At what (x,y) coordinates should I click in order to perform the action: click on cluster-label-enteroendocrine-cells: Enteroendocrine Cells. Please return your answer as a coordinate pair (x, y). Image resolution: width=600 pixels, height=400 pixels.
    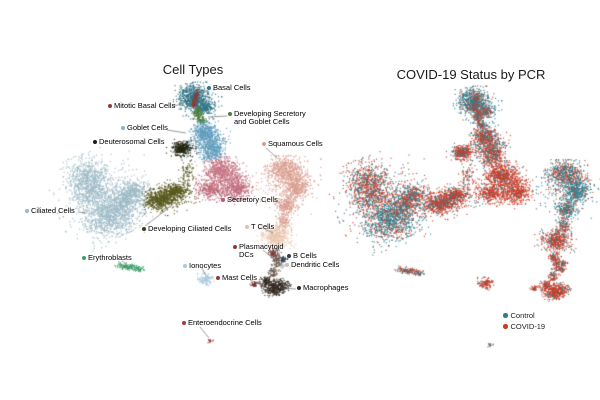
    Looking at the image, I should click on (222, 322).